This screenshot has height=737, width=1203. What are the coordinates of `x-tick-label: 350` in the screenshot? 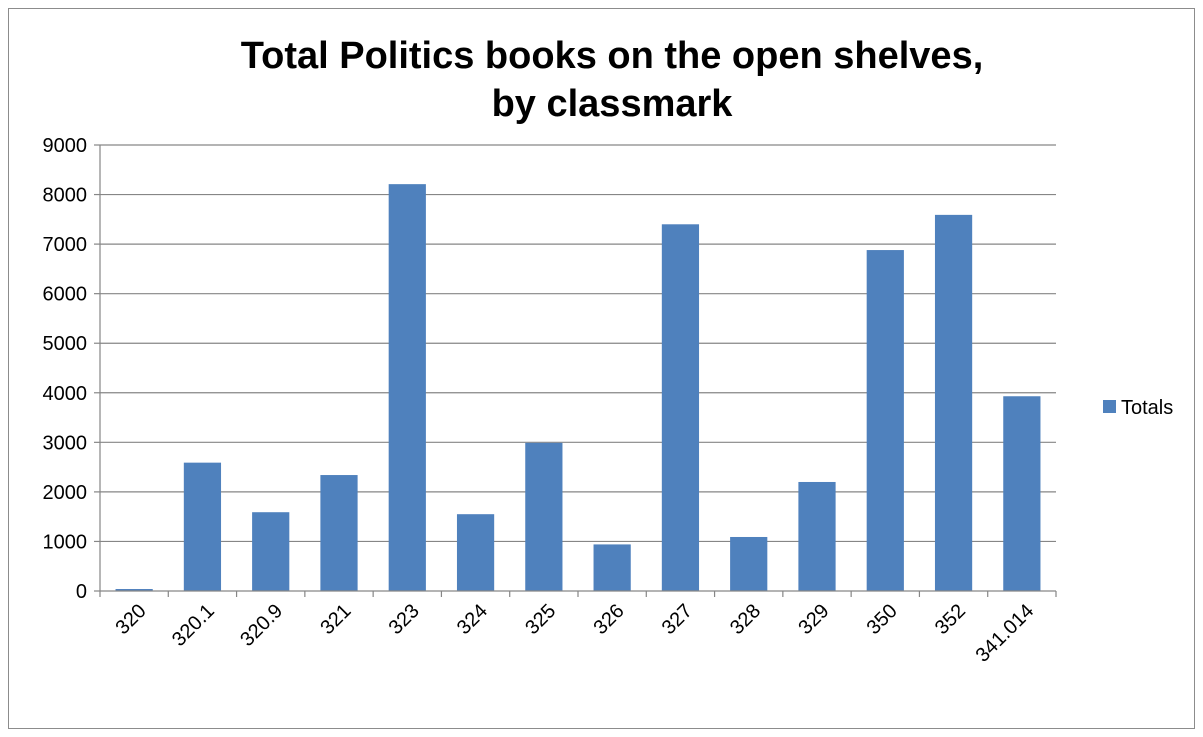 It's located at (882, 619).